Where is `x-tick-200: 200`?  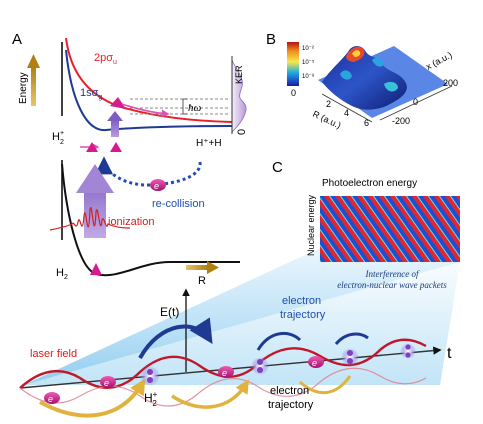 x-tick-200: 200 is located at coordinates (450, 83).